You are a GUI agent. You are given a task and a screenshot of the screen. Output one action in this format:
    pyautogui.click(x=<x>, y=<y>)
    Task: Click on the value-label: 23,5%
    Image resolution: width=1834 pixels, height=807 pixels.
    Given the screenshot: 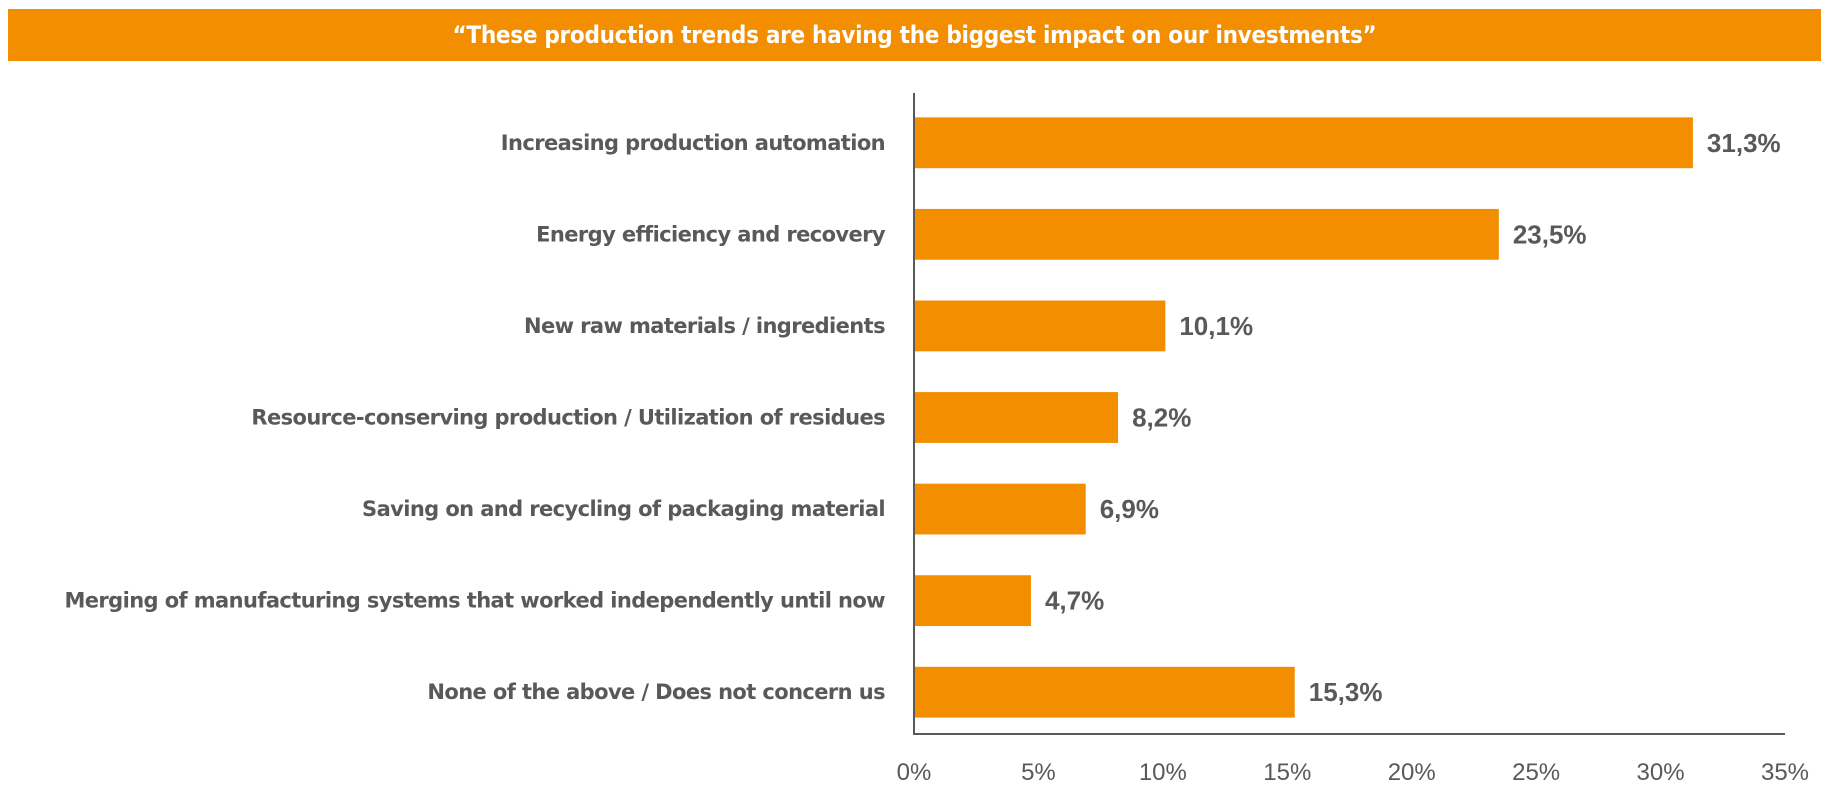 What is the action you would take?
    pyautogui.click(x=1550, y=234)
    